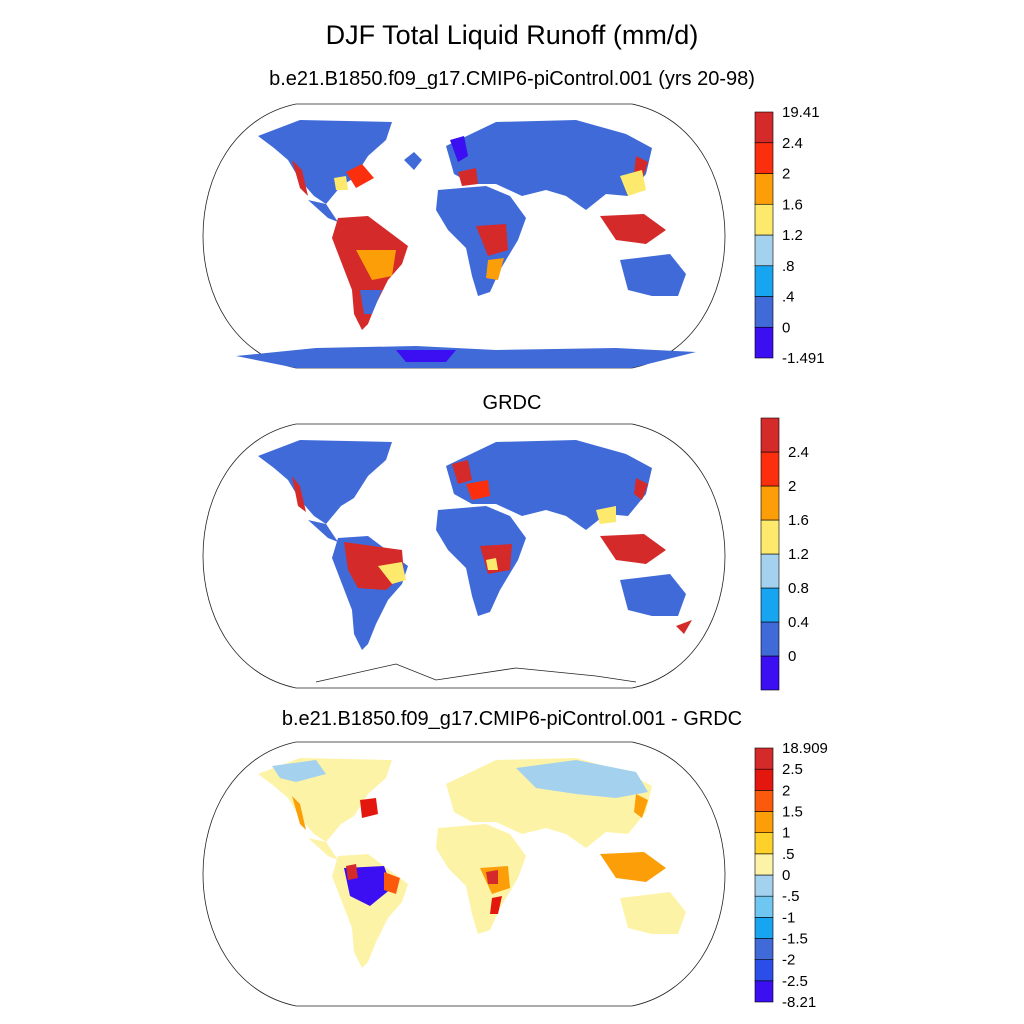  What do you see at coordinates (784, 554) in the screenshot?
I see `panel-obs-colorbar: 0 0.4 0.8 1.2 1.6 2 2.4` at bounding box center [784, 554].